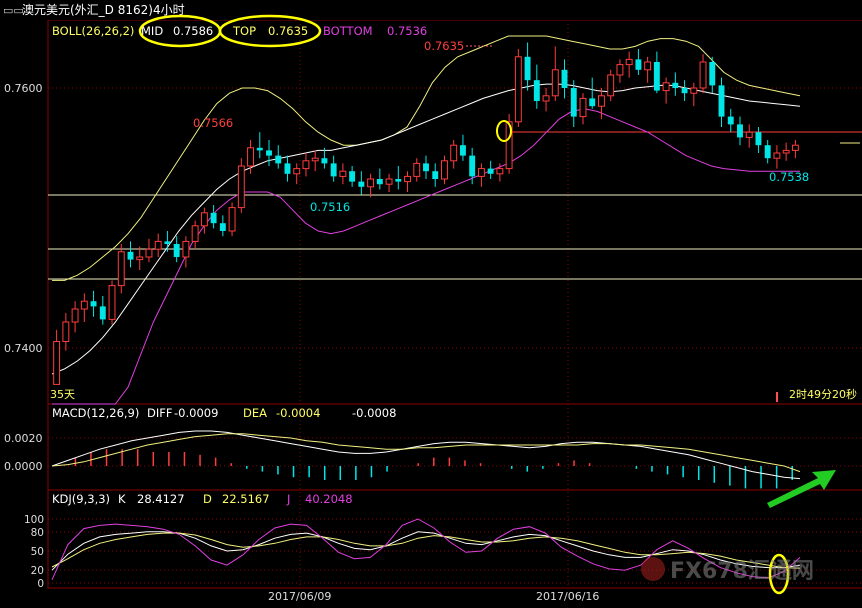 This screenshot has width=862, height=608. What do you see at coordinates (407, 31) in the screenshot?
I see `bottom-value: 0.7536` at bounding box center [407, 31].